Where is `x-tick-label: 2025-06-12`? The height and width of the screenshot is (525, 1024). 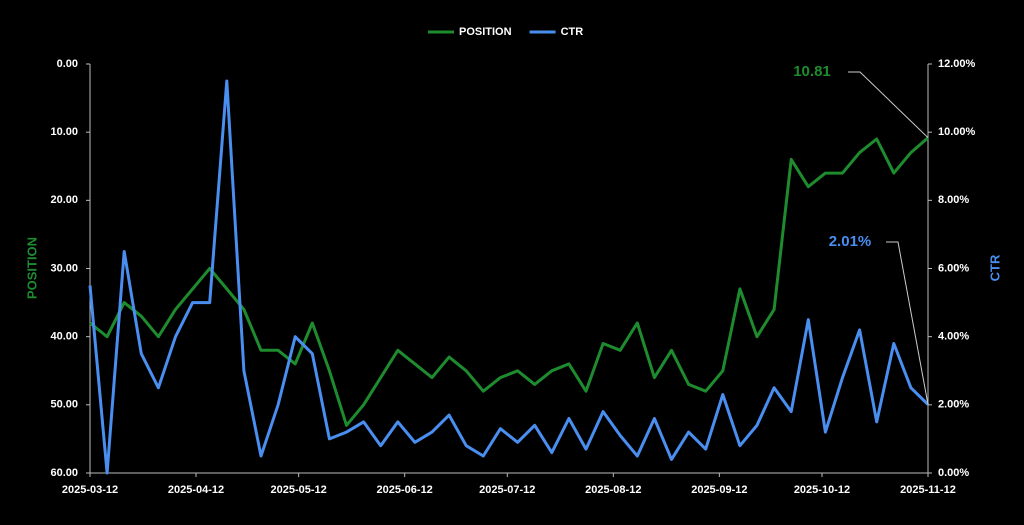
x-tick-label: 2025-06-12 is located at coordinates (405, 490).